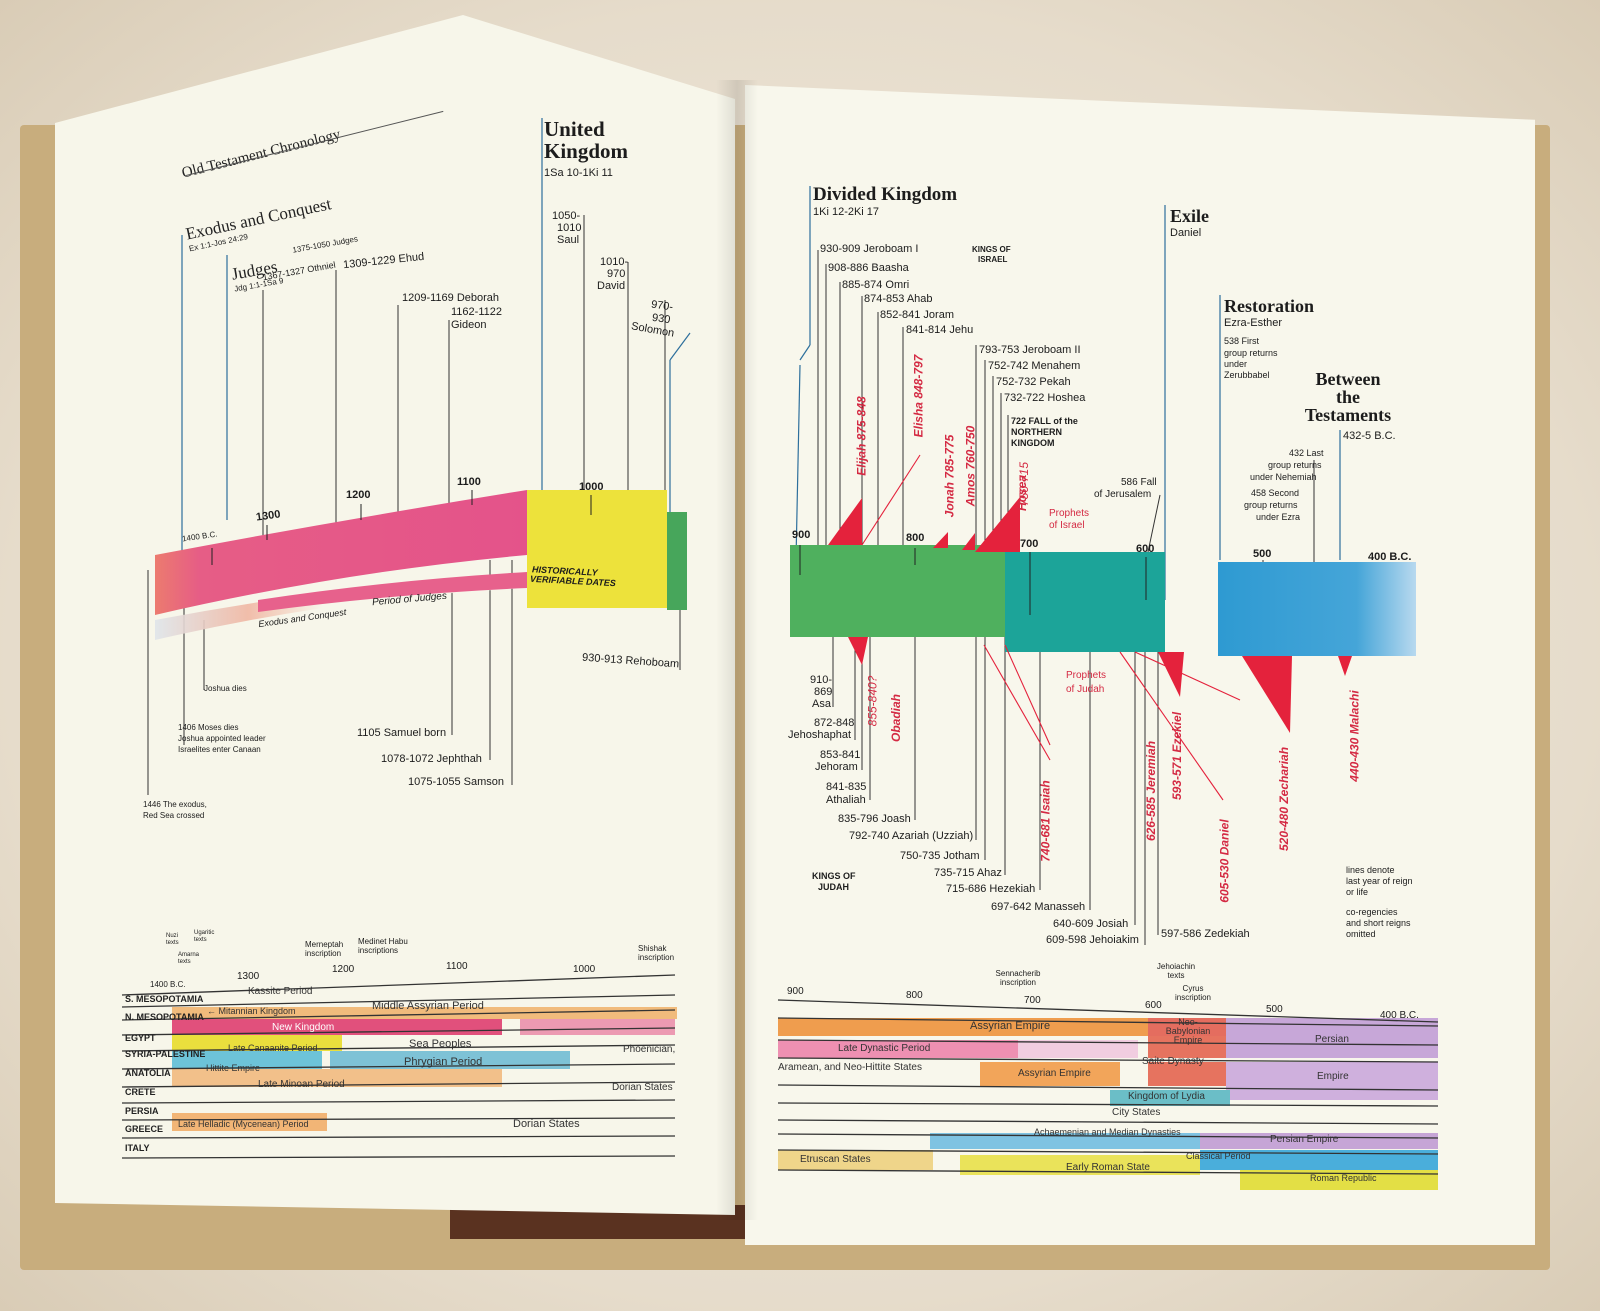  Describe the element at coordinates (164, 999) in the screenshot. I see `region-s-mesopotamia: S. MESOPOTAMIA` at that location.